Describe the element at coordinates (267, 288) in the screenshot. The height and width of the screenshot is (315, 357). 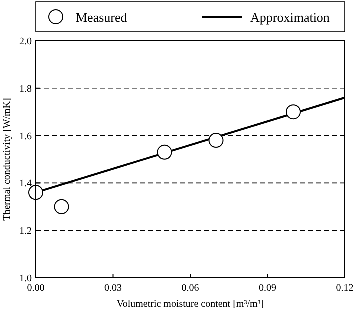
I see `x-tick-label: 0.09` at that location.